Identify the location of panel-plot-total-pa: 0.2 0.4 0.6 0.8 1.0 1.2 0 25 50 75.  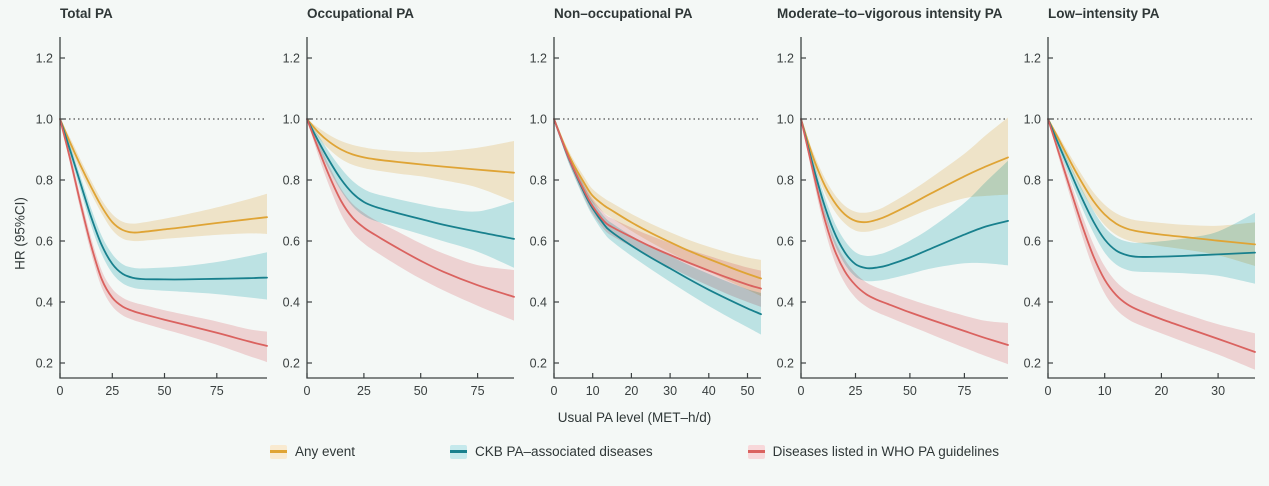
(152, 217).